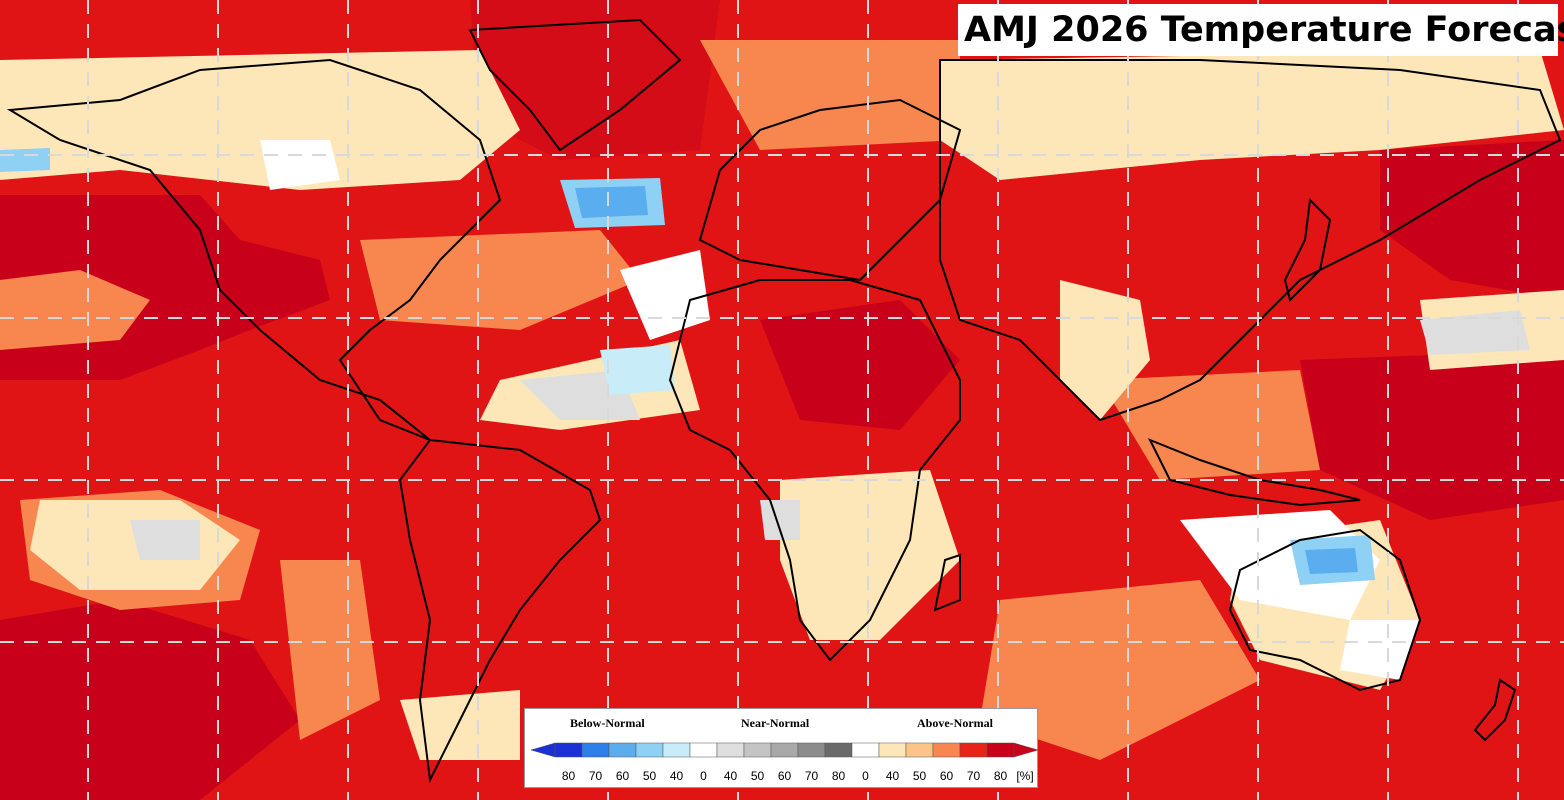 Image resolution: width=1564 pixels, height=800 pixels. Describe the element at coordinates (1325, 610) in the screenshot. I see `coast-australia` at that location.